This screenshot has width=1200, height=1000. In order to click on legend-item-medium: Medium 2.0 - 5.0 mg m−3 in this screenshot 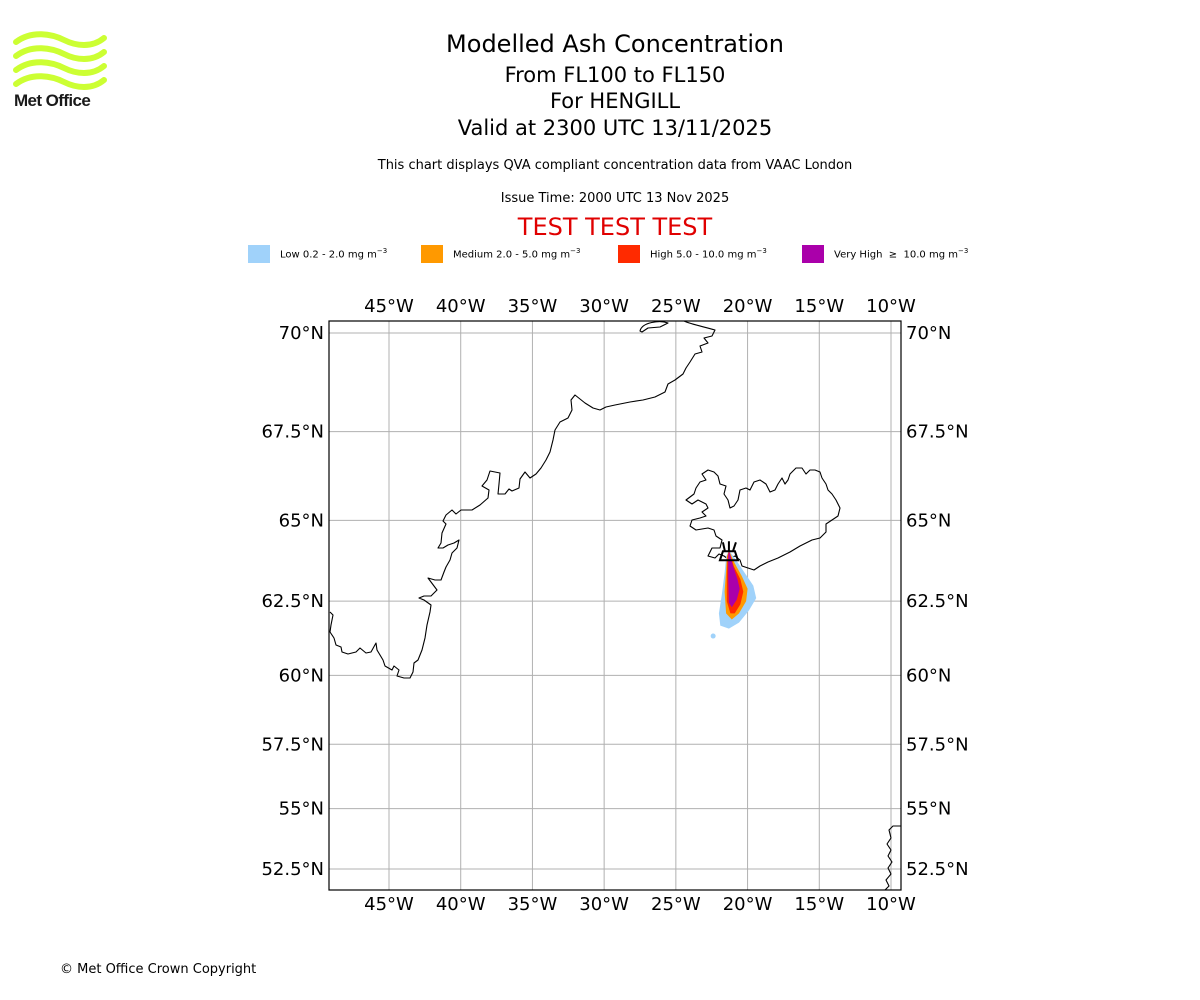, I will do `click(500, 254)`.